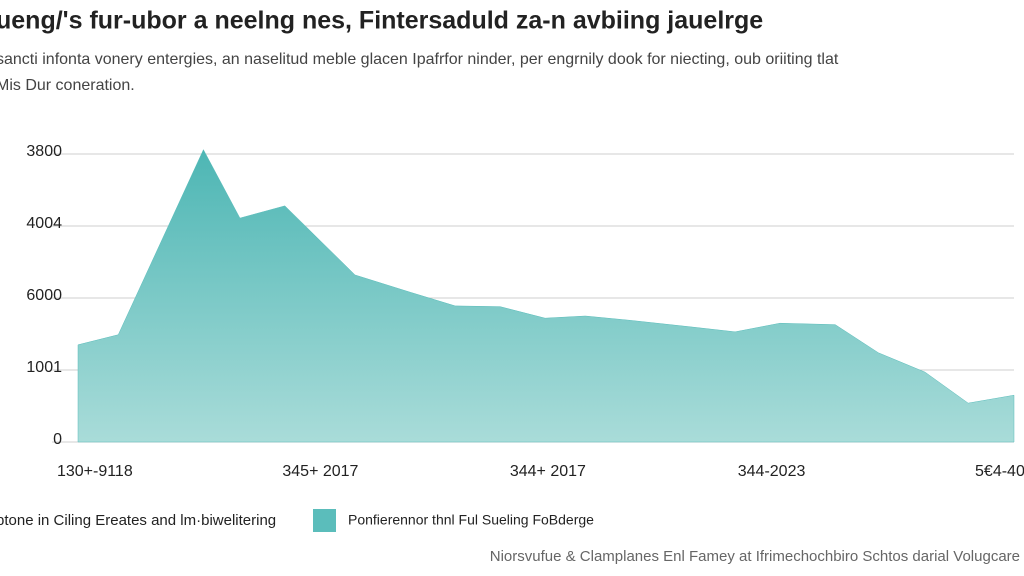 The height and width of the screenshot is (576, 1024). Describe the element at coordinates (471, 520) in the screenshot. I see `legend-label: Ponfierennor thnl Ful Sueling FoBderge` at that location.